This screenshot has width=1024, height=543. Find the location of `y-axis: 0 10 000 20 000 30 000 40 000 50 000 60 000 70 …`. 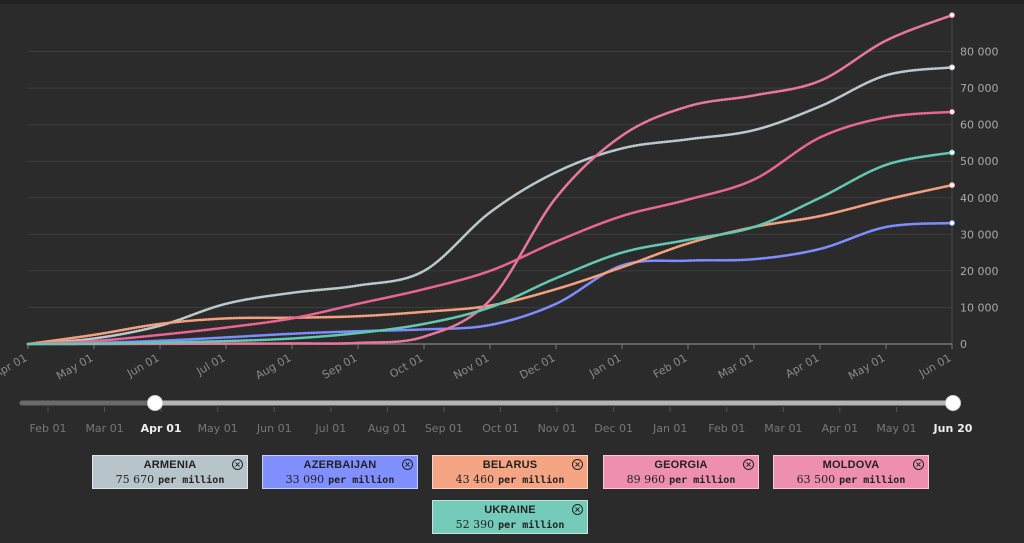

y-axis: 0 10 000 20 000 30 000 40 000 50 000 60 000 70 … is located at coordinates (975, 183).